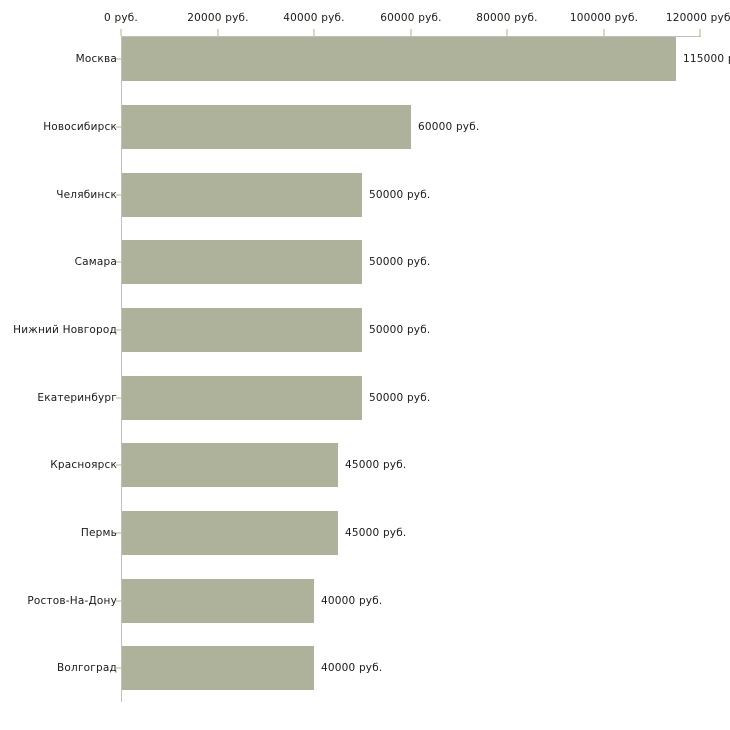  I want to click on category-label: Волгоград, so click(87, 668).